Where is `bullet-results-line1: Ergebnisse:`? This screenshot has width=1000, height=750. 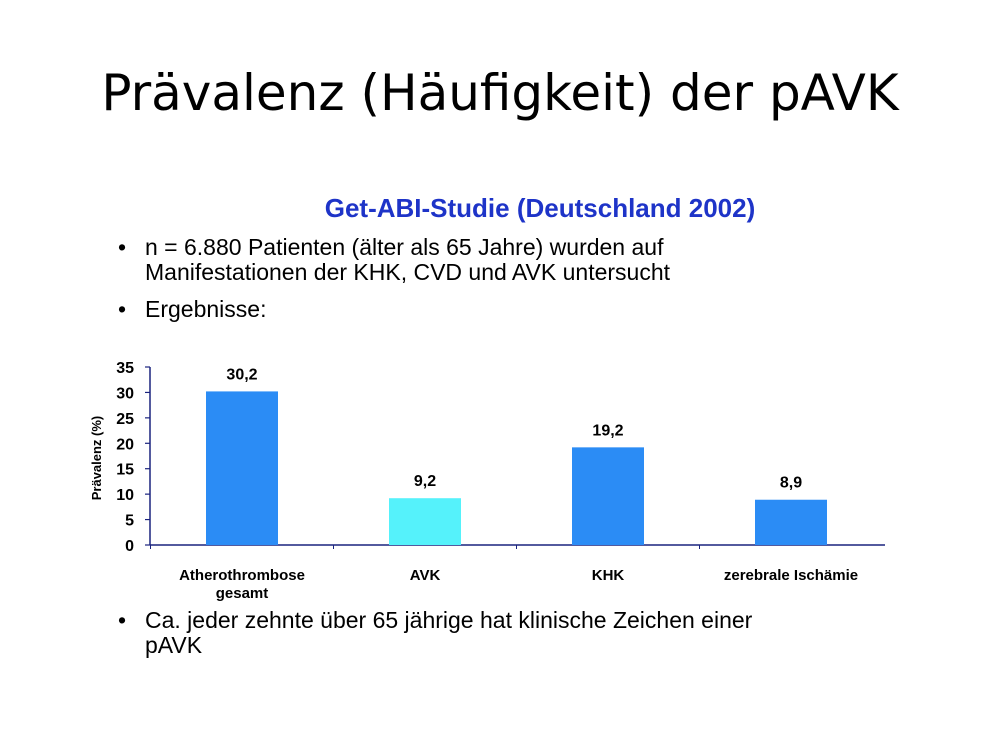 bullet-results-line1: Ergebnisse: is located at coordinates (206, 309).